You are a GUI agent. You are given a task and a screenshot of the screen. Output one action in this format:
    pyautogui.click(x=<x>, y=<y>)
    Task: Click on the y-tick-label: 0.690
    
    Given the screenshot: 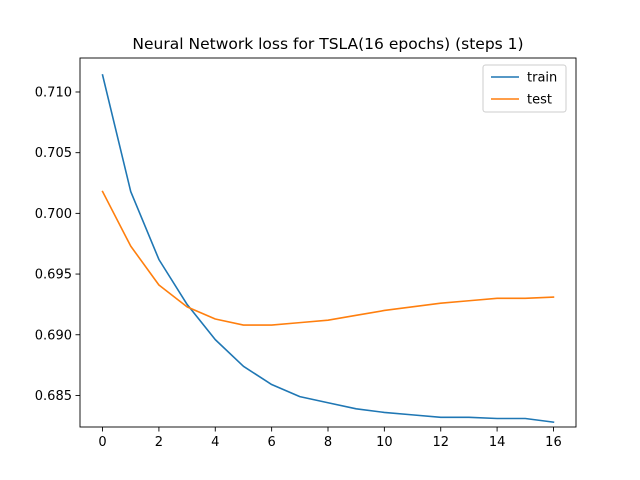 What is the action you would take?
    pyautogui.click(x=53, y=335)
    